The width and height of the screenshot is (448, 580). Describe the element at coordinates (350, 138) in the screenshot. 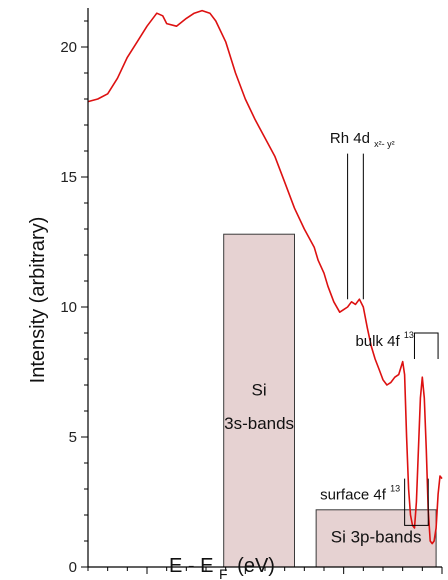

I see `rh-4d-label-main: Rh 4d` at that location.